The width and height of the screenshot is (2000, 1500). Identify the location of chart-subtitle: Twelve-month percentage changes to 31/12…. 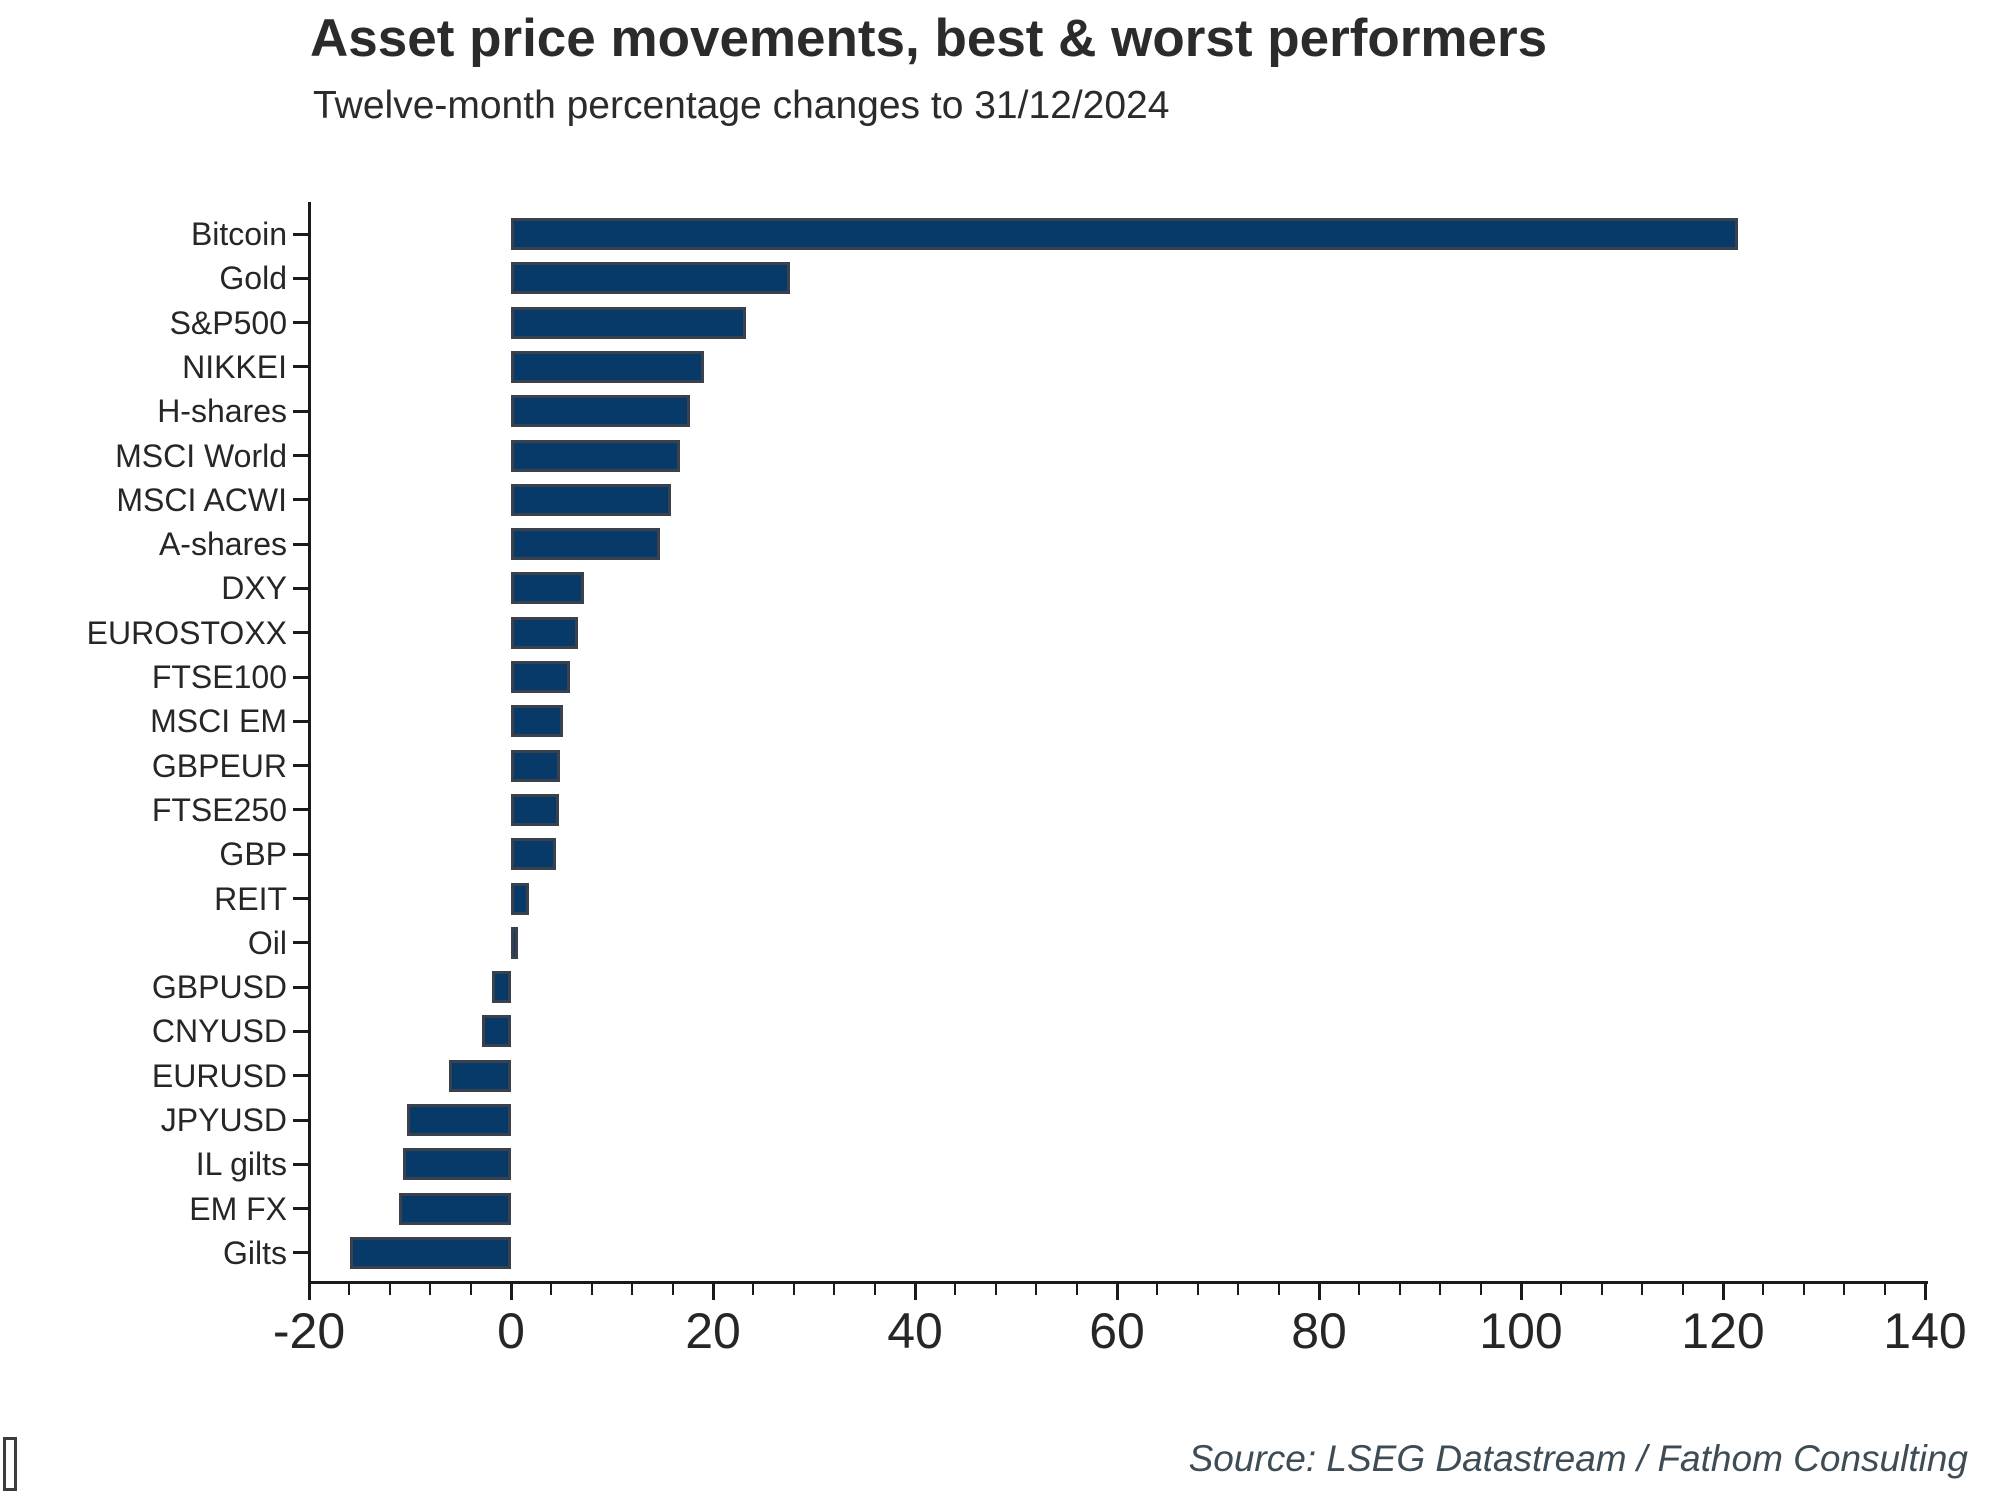
(741, 105).